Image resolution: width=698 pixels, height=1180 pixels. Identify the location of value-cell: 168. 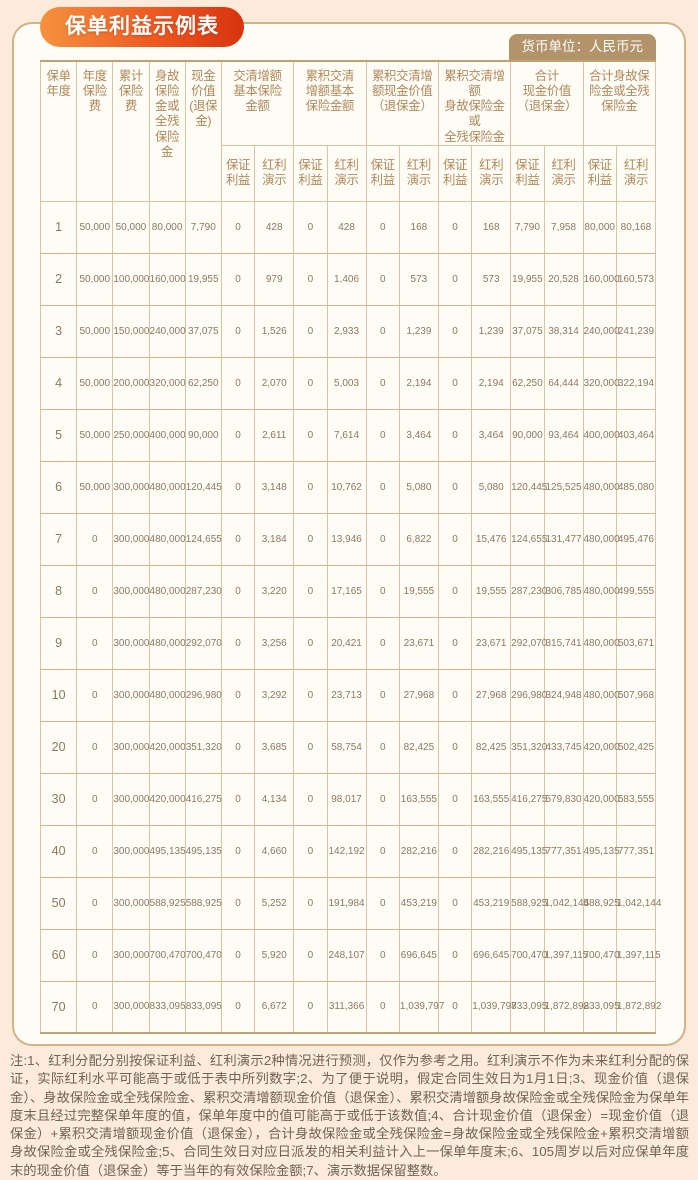
(491, 227).